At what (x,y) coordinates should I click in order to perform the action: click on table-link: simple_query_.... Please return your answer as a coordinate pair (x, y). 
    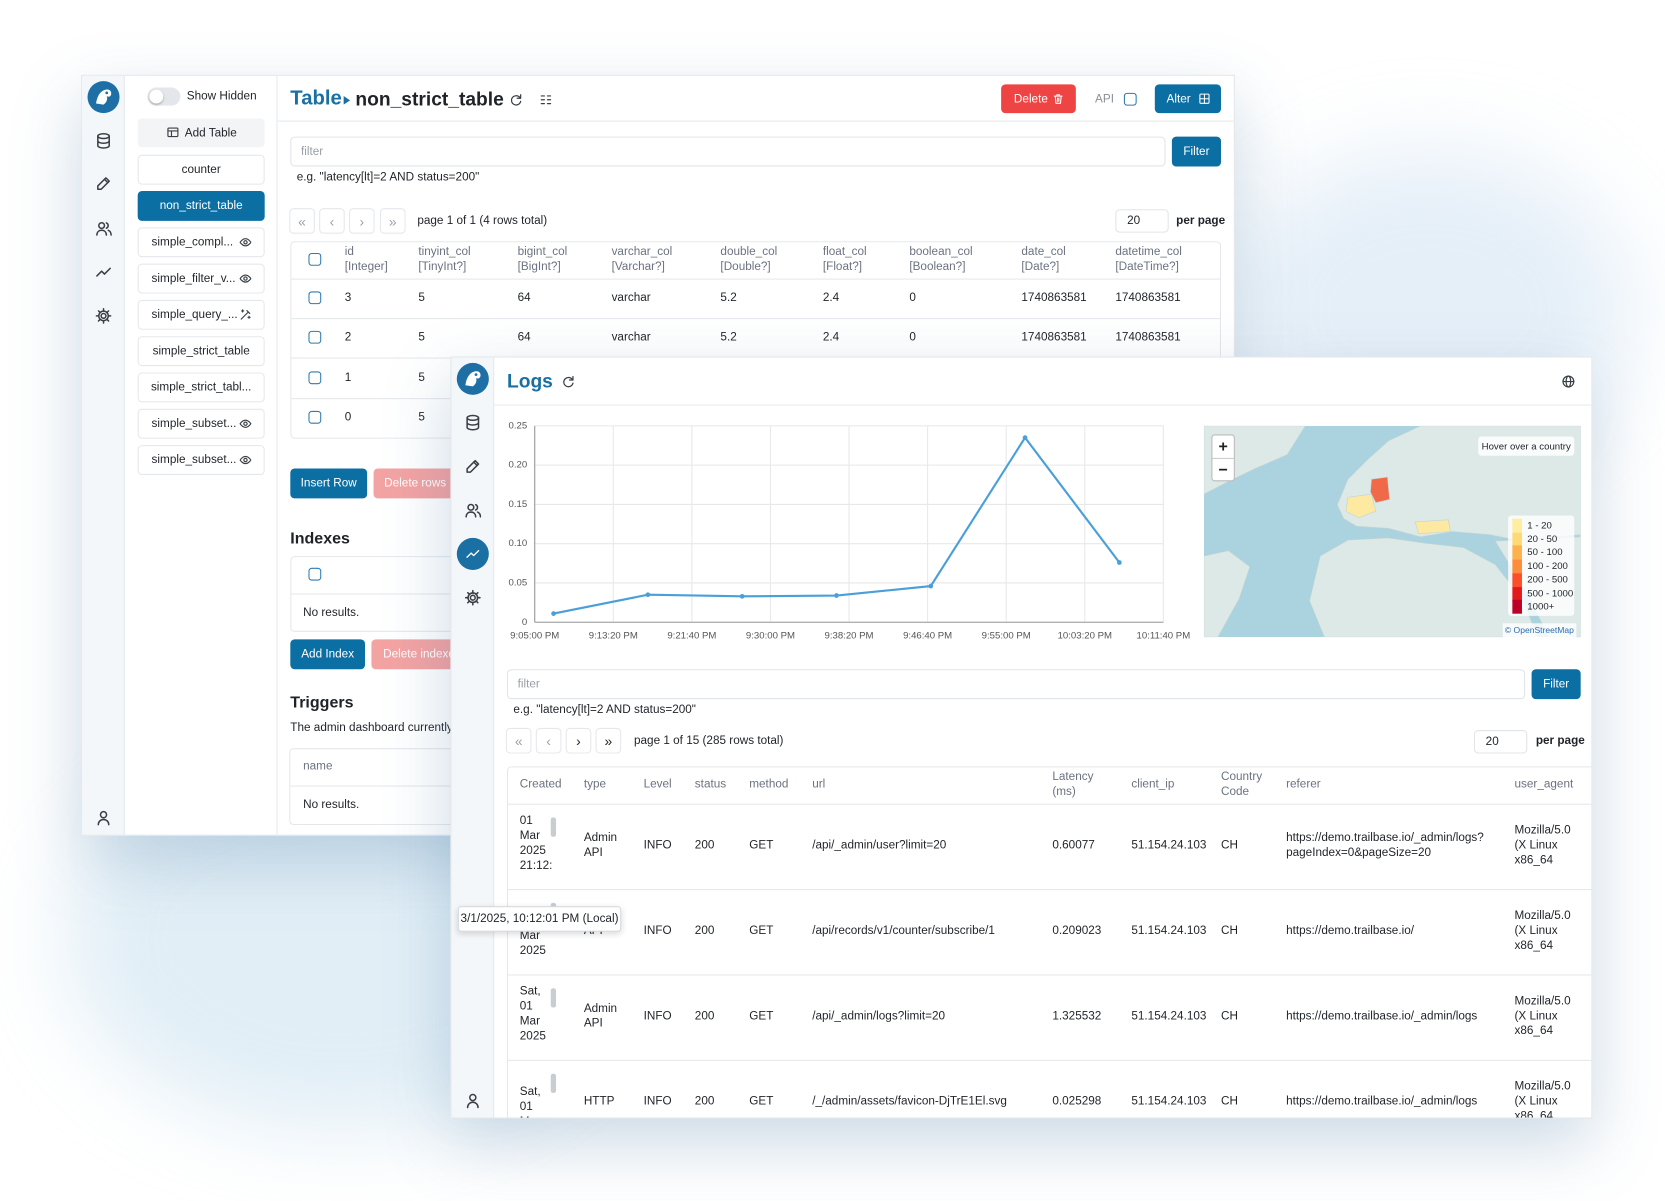
    Looking at the image, I should click on (201, 314).